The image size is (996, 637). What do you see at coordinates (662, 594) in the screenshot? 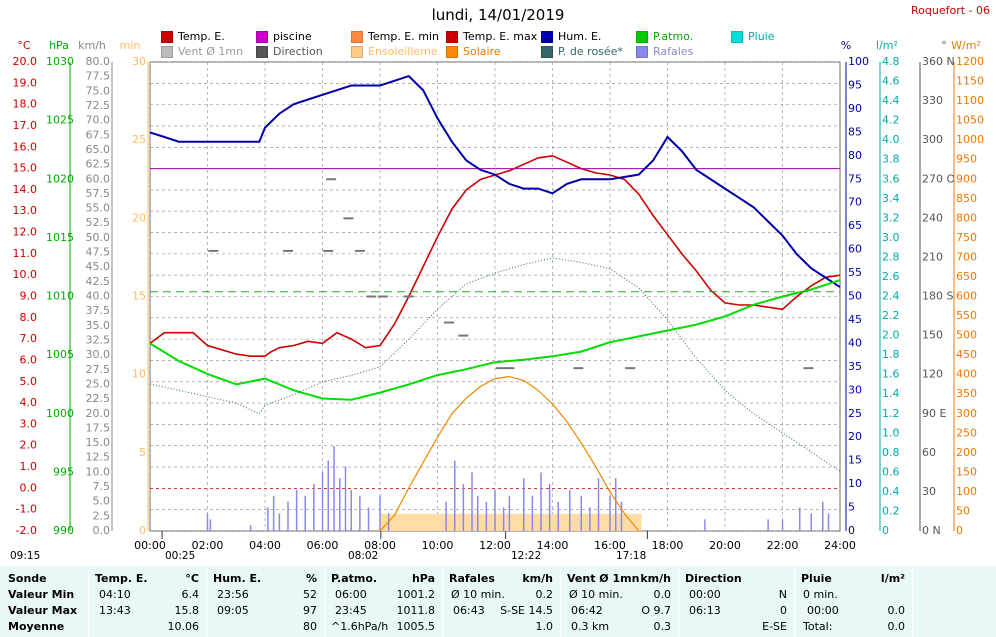
I see `table-cell: 0.0` at bounding box center [662, 594].